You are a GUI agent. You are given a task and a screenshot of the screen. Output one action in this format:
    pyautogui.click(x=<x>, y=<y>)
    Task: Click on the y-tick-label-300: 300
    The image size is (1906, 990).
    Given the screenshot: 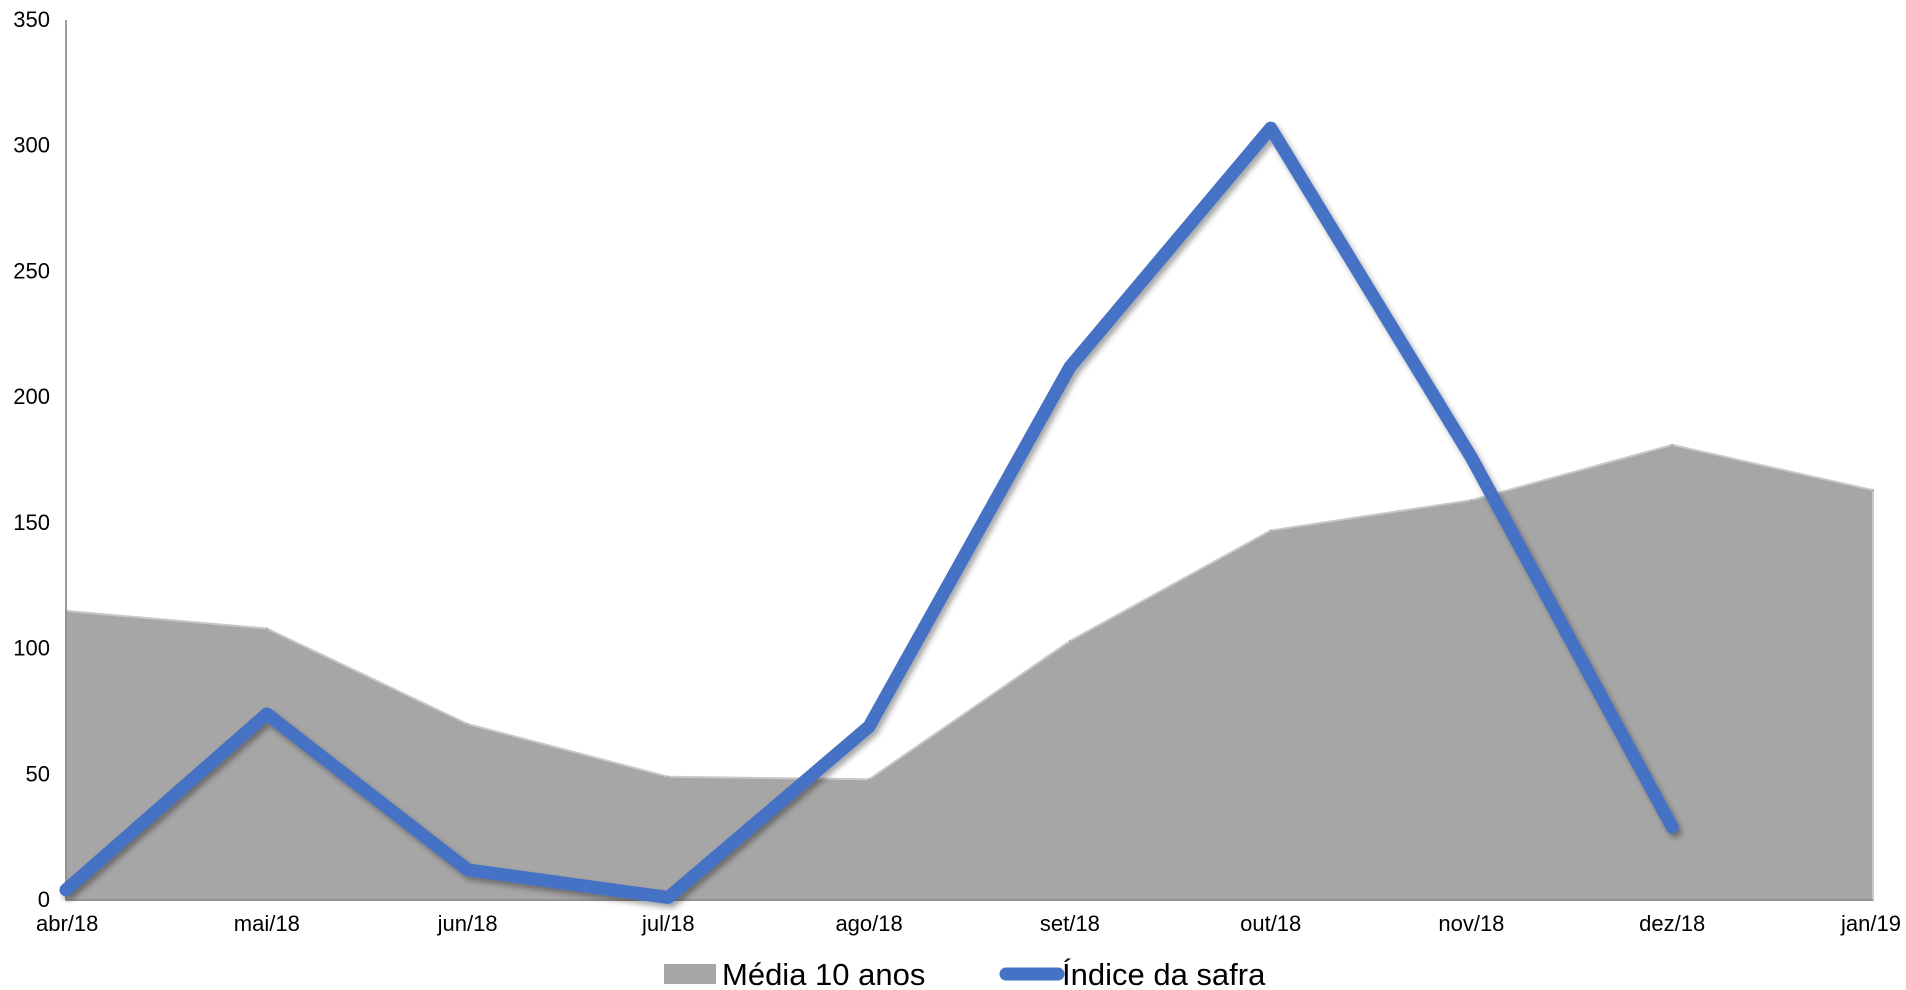 What is the action you would take?
    pyautogui.click(x=31, y=145)
    